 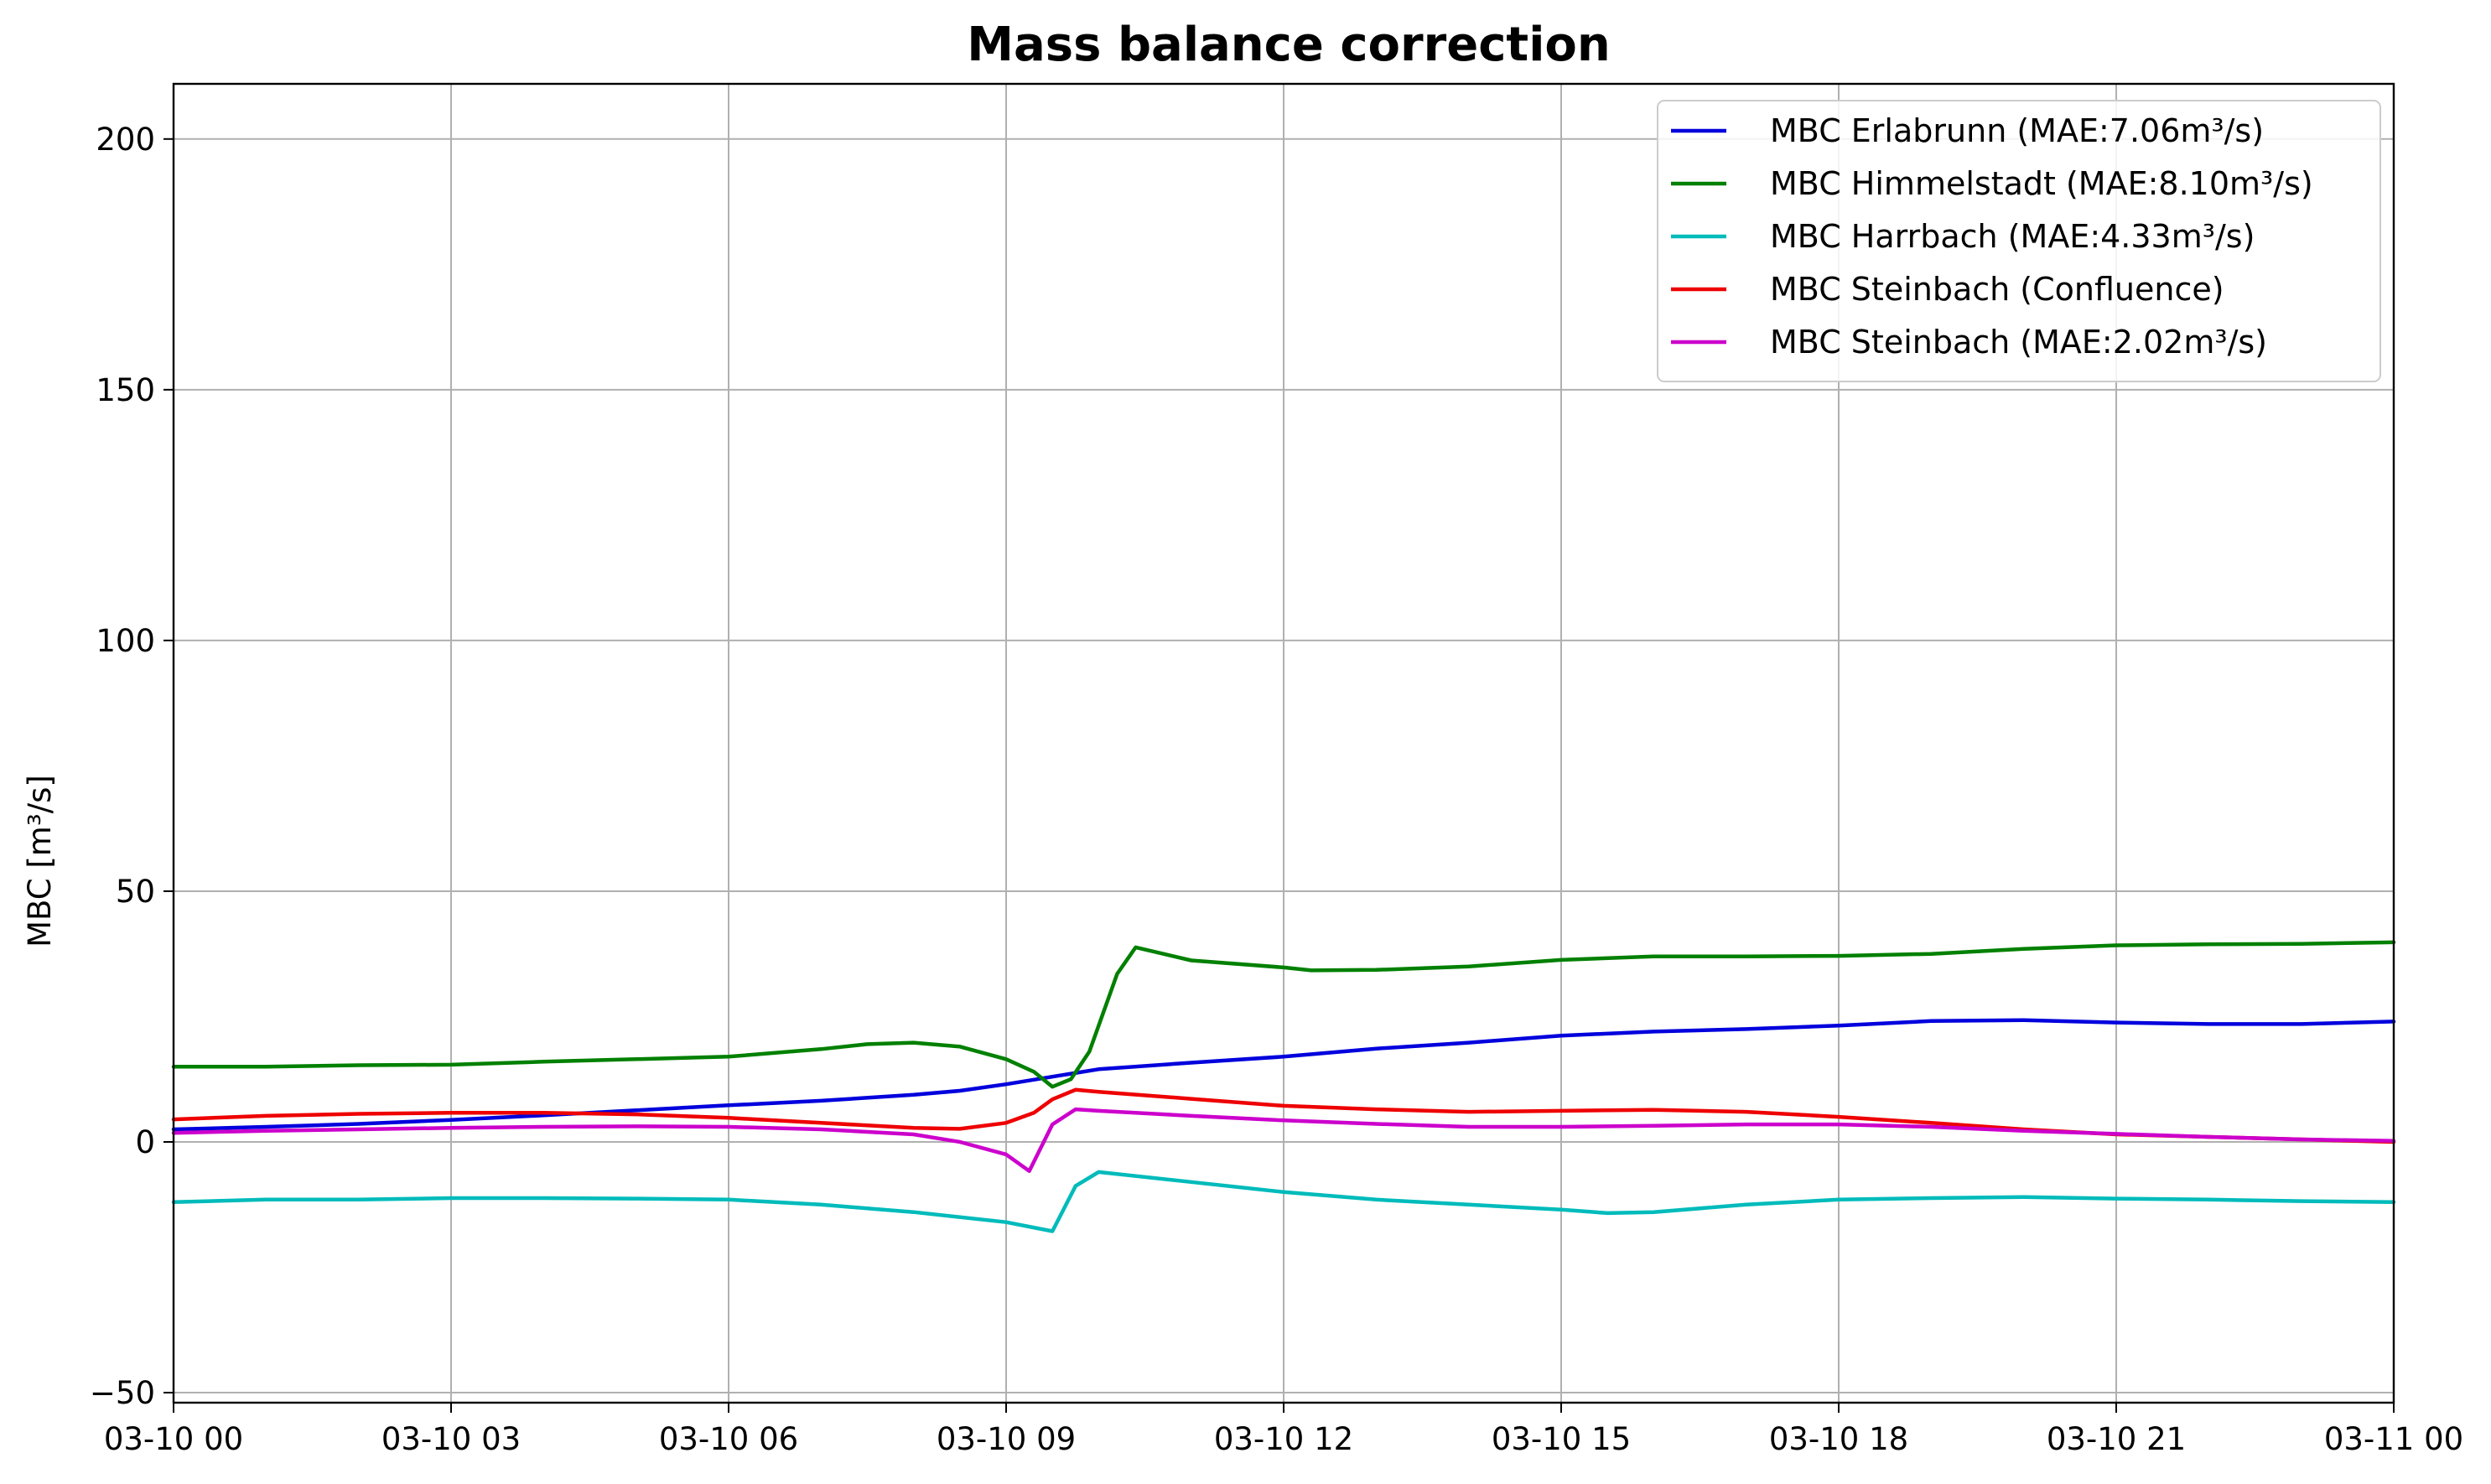 I want to click on x-tick-label: 03-10 00, so click(x=173, y=1439).